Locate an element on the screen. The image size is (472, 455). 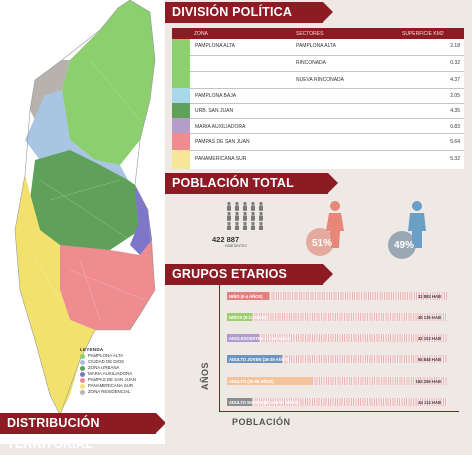
legend-item: PAMPAS DE SAN JUAN is located at coordinates (108, 380).